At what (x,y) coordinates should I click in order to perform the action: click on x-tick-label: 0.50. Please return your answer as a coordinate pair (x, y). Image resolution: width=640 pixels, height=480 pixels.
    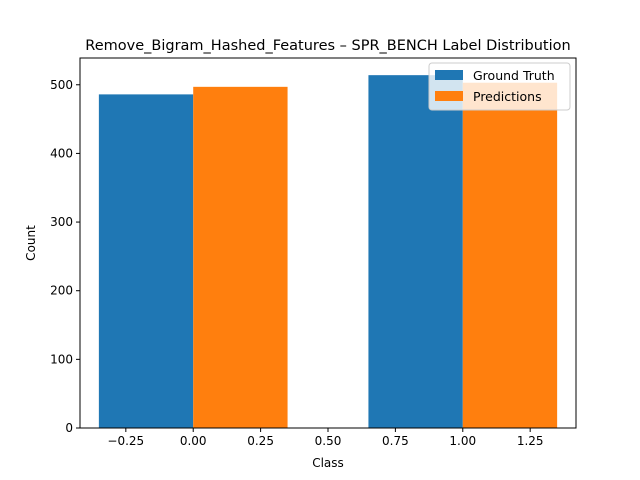
    Looking at the image, I should click on (328, 441).